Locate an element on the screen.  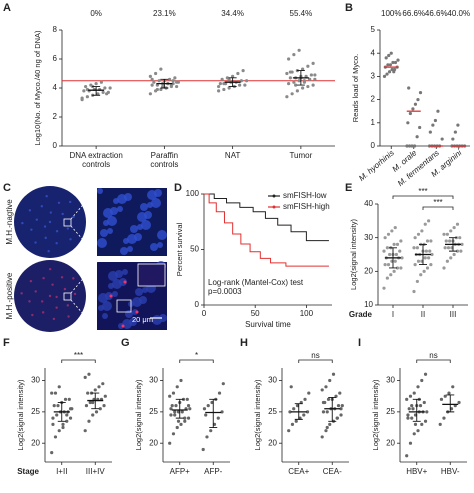
group-label: 40.0% is located at coordinates (458, 13).